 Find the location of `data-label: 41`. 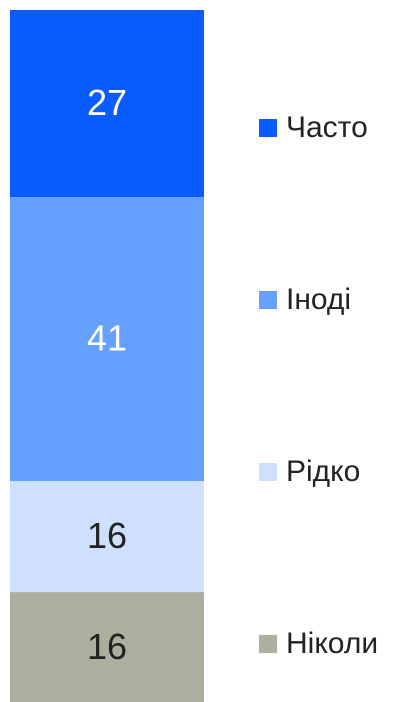

data-label: 41 is located at coordinates (107, 338).